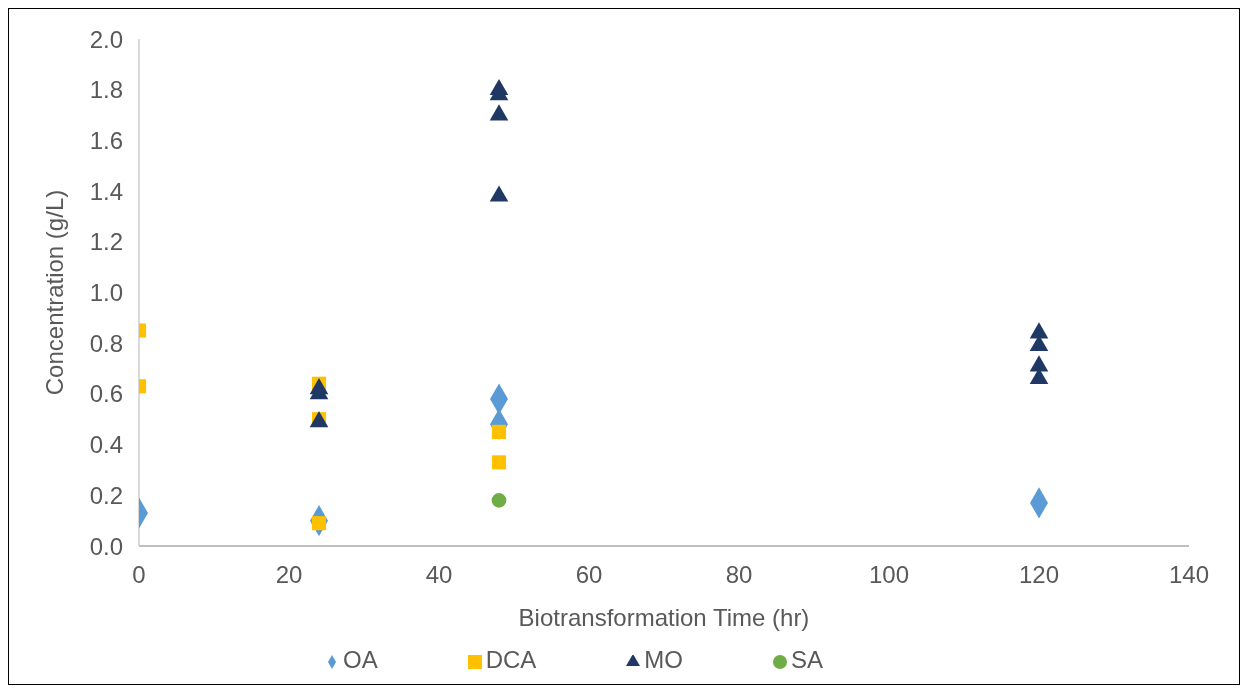 This screenshot has height=691, width=1248. What do you see at coordinates (106, 343) in the screenshot?
I see `y-tick-label: 0.8` at bounding box center [106, 343].